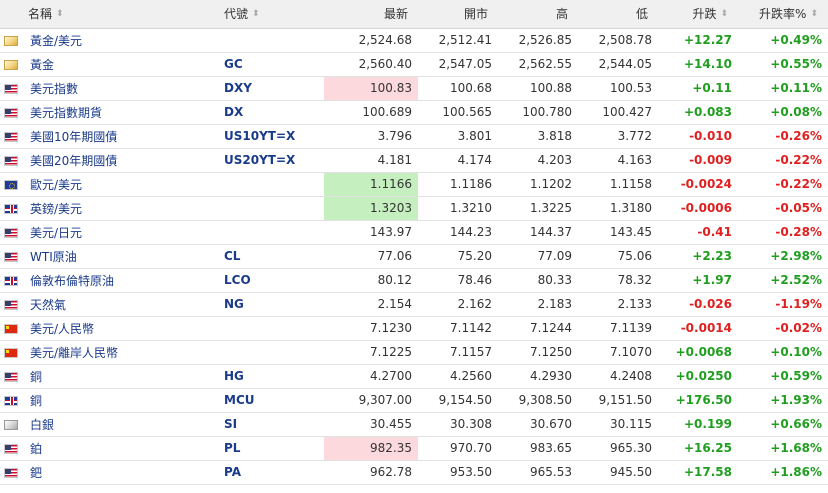 Image resolution: width=828 pixels, height=493 pixels. I want to click on column-header-change: 升跌 ⬍, so click(698, 14).